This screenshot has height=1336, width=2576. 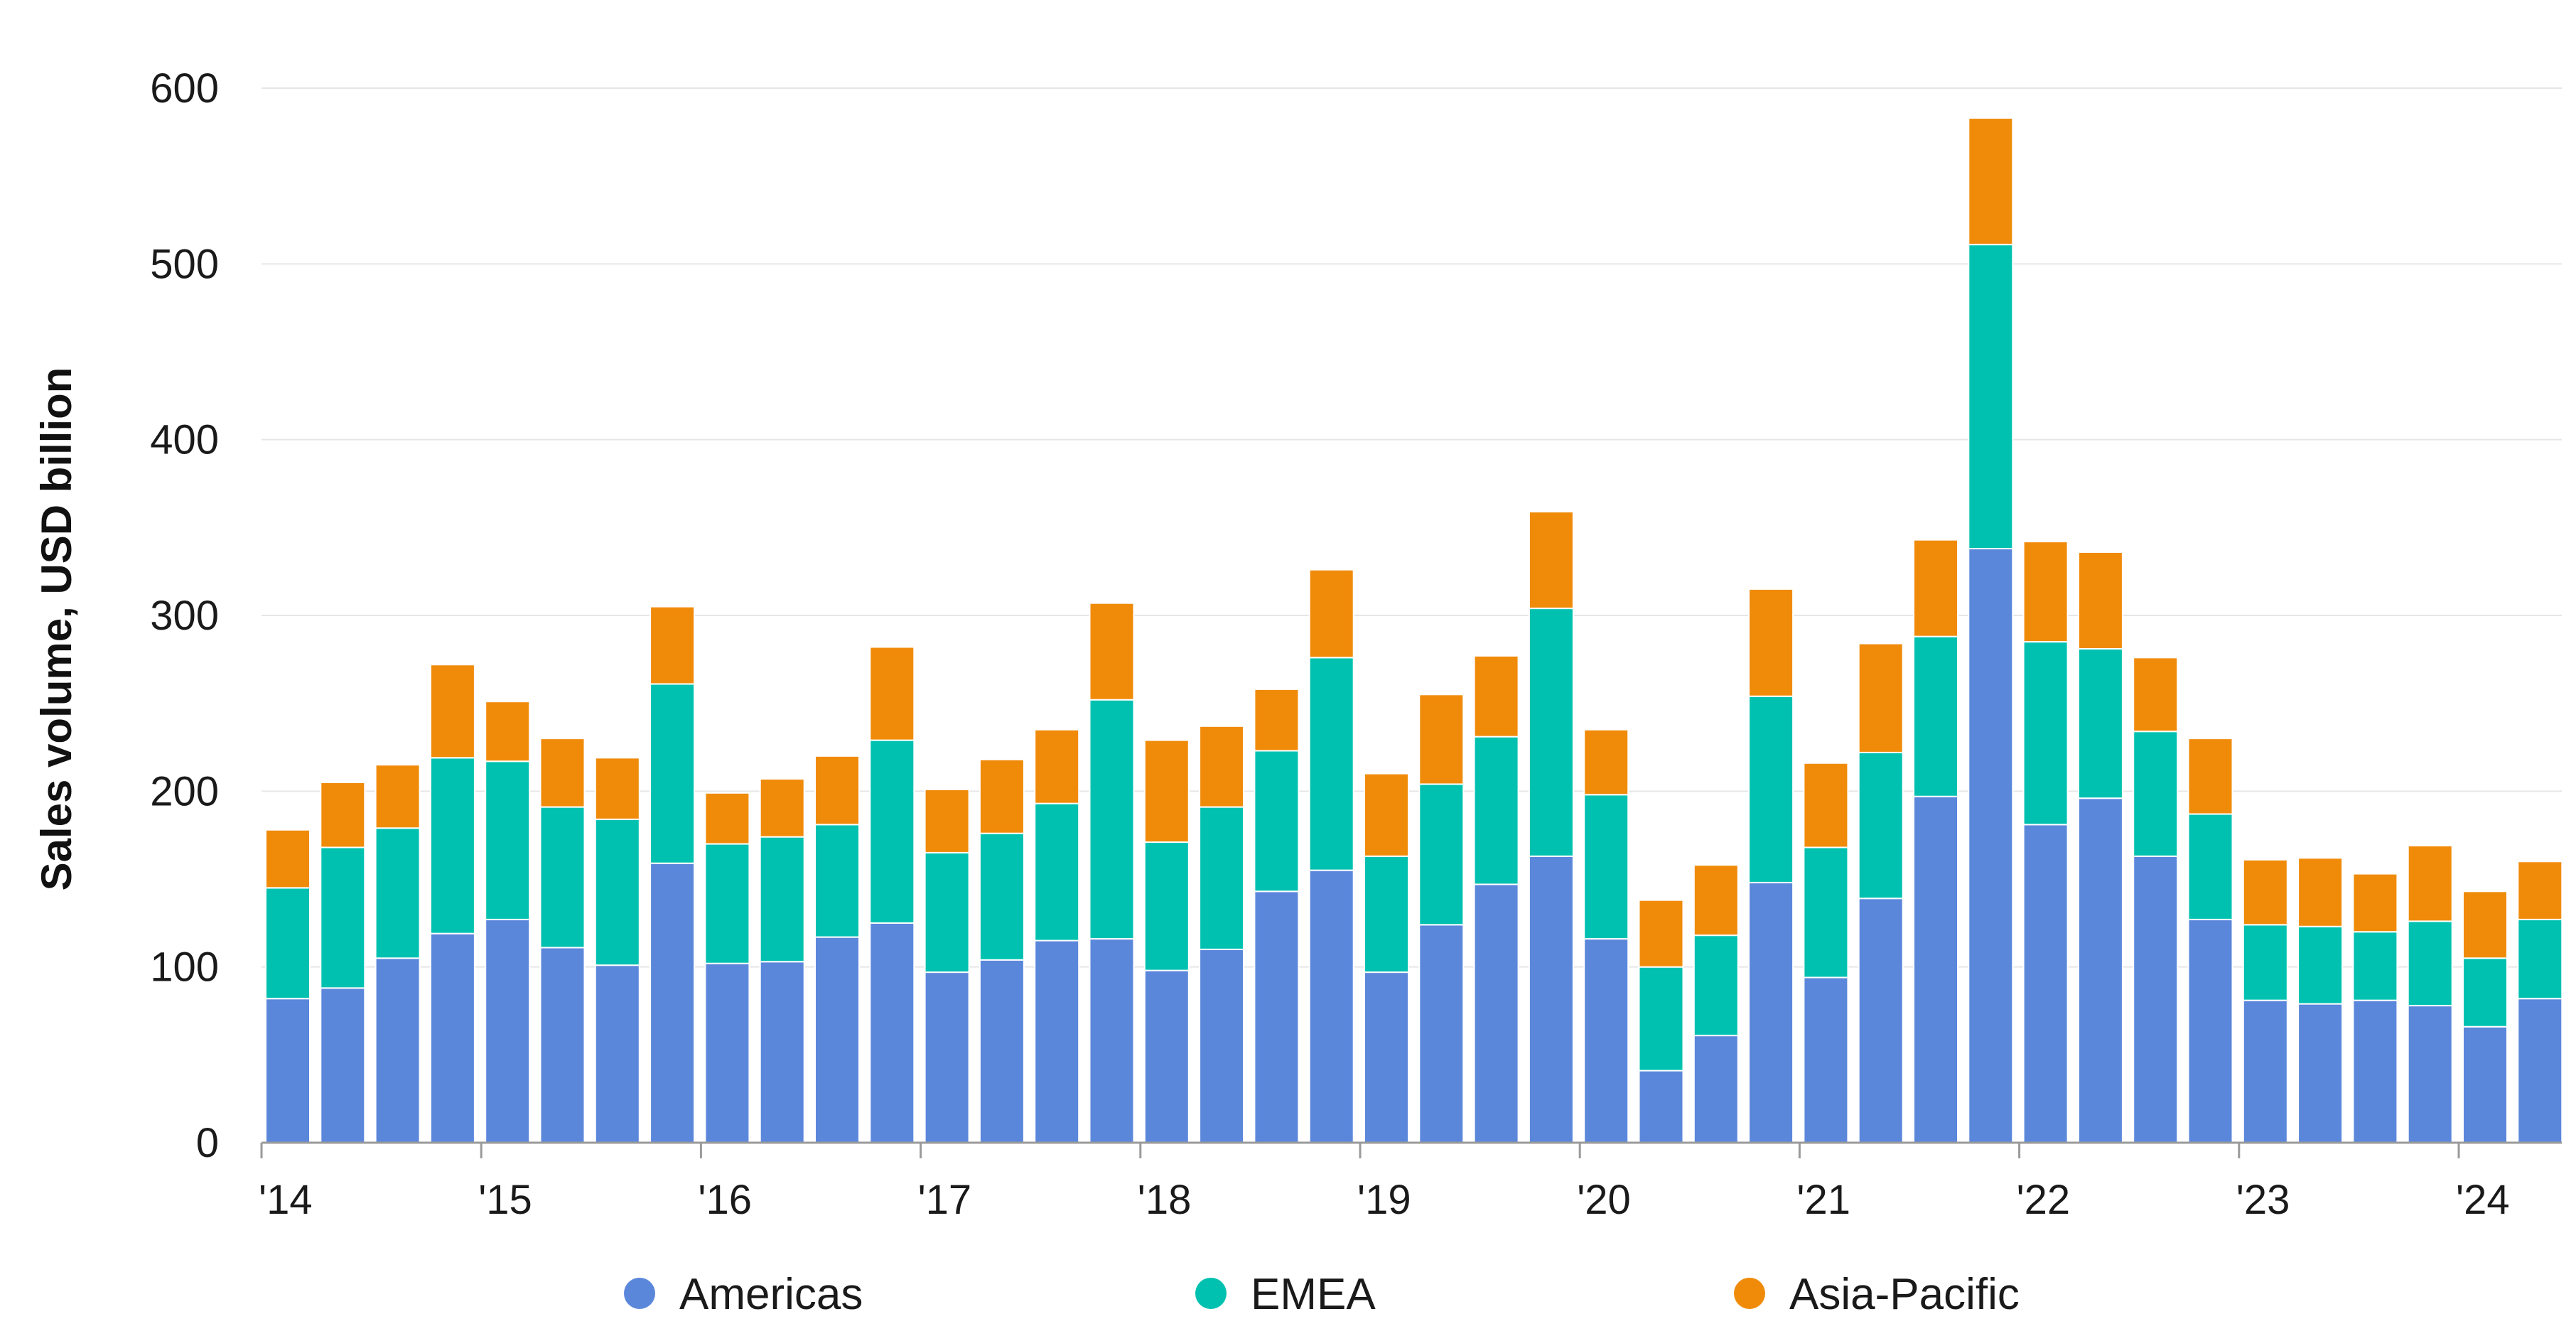 What do you see at coordinates (1277, 1017) in the screenshot?
I see `bar-americas: Q3 2018 — Americas: 143` at bounding box center [1277, 1017].